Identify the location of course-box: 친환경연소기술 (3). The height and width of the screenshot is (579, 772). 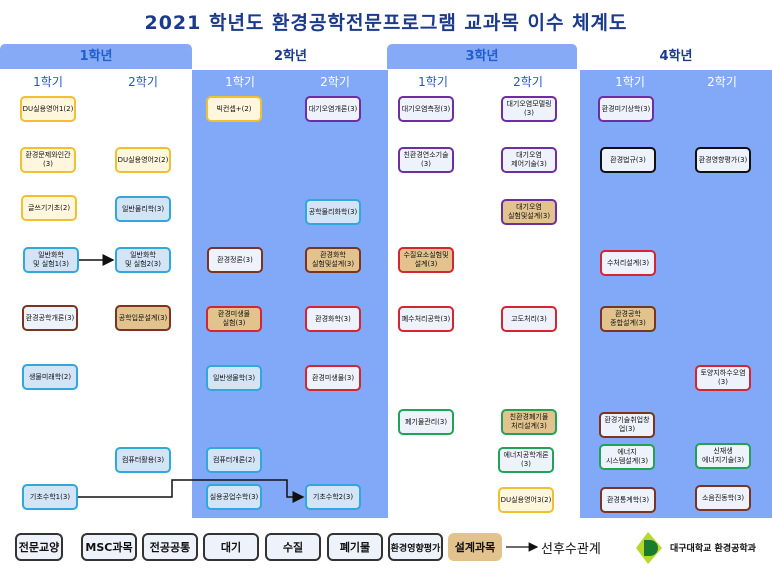
(426, 160).